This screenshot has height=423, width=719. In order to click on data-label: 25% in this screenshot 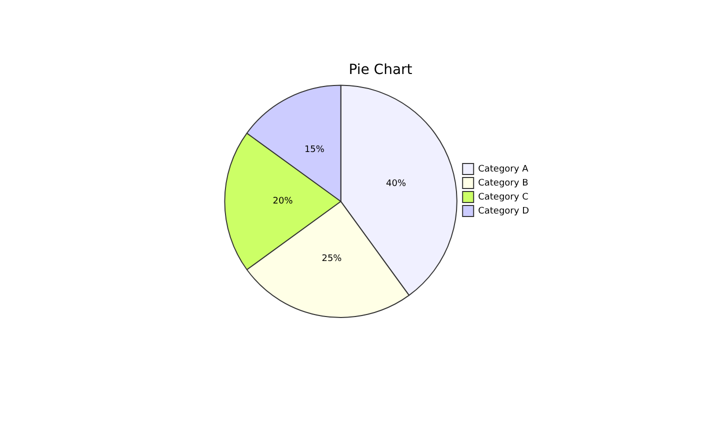, I will do `click(332, 259)`.